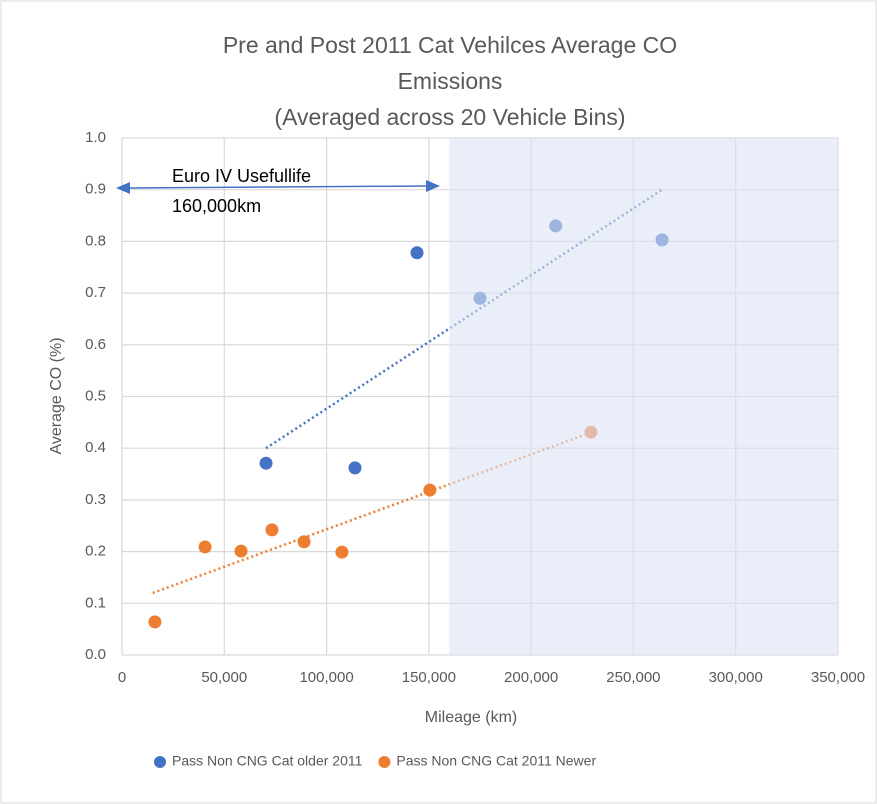  What do you see at coordinates (496, 761) in the screenshot?
I see `legend-label: Pass Non CNG Cat 2011 Newer` at bounding box center [496, 761].